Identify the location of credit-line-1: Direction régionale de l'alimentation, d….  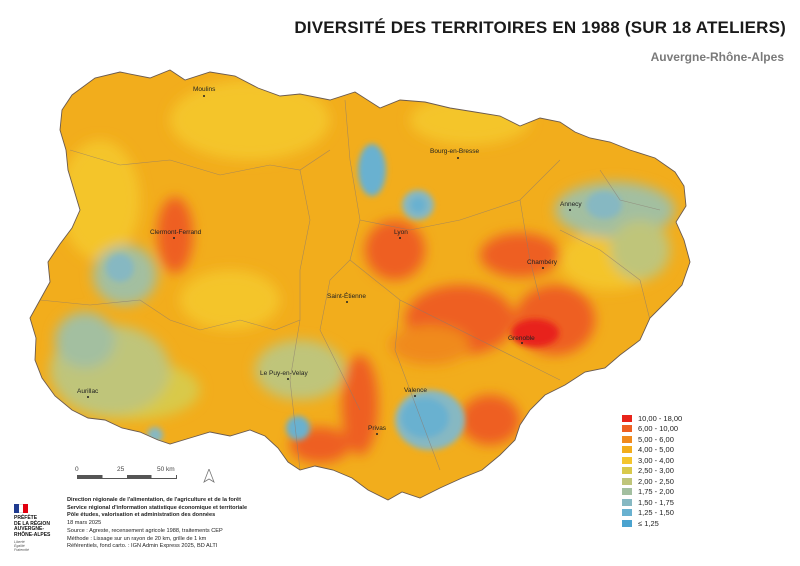
(154, 500).